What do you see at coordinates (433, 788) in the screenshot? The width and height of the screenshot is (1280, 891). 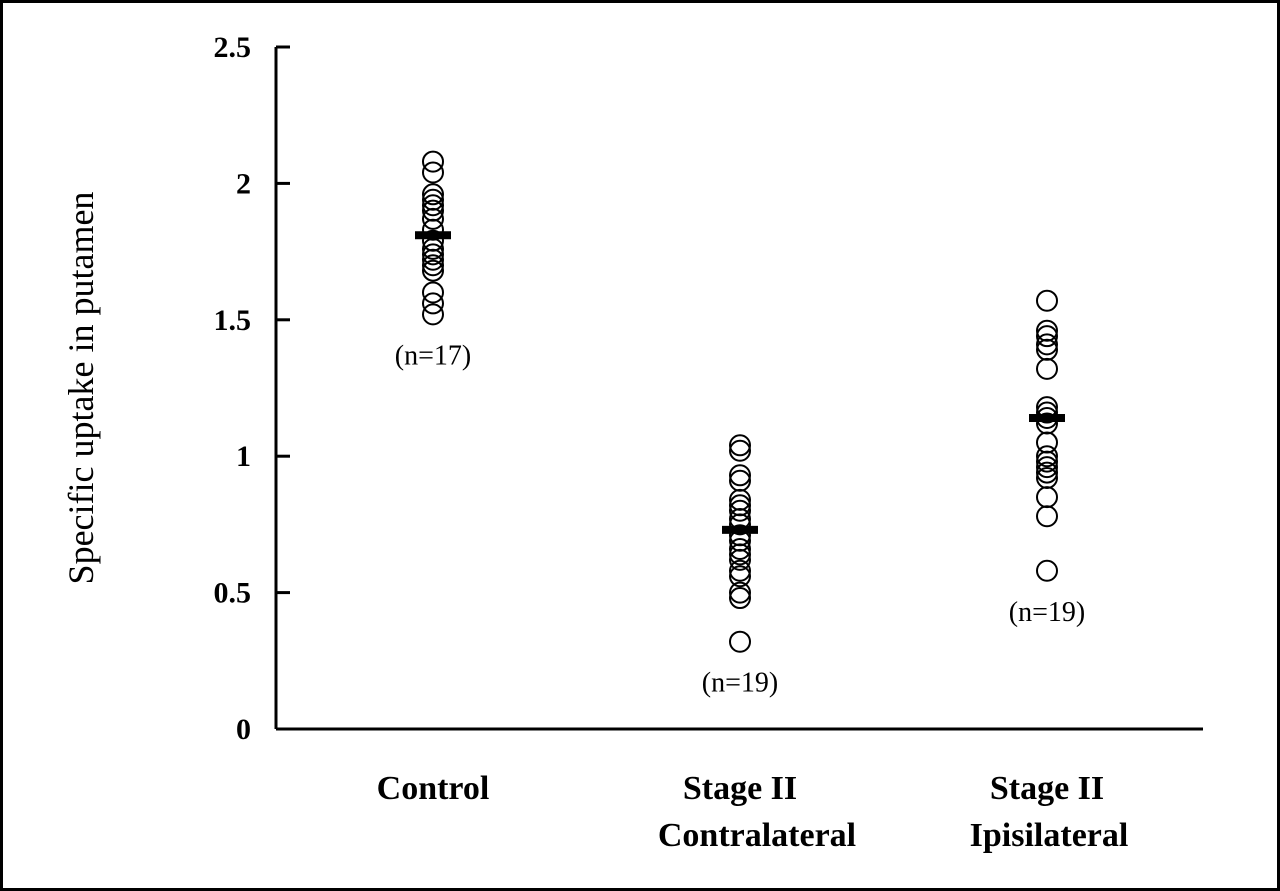 I see `category-label-line1: Control` at bounding box center [433, 788].